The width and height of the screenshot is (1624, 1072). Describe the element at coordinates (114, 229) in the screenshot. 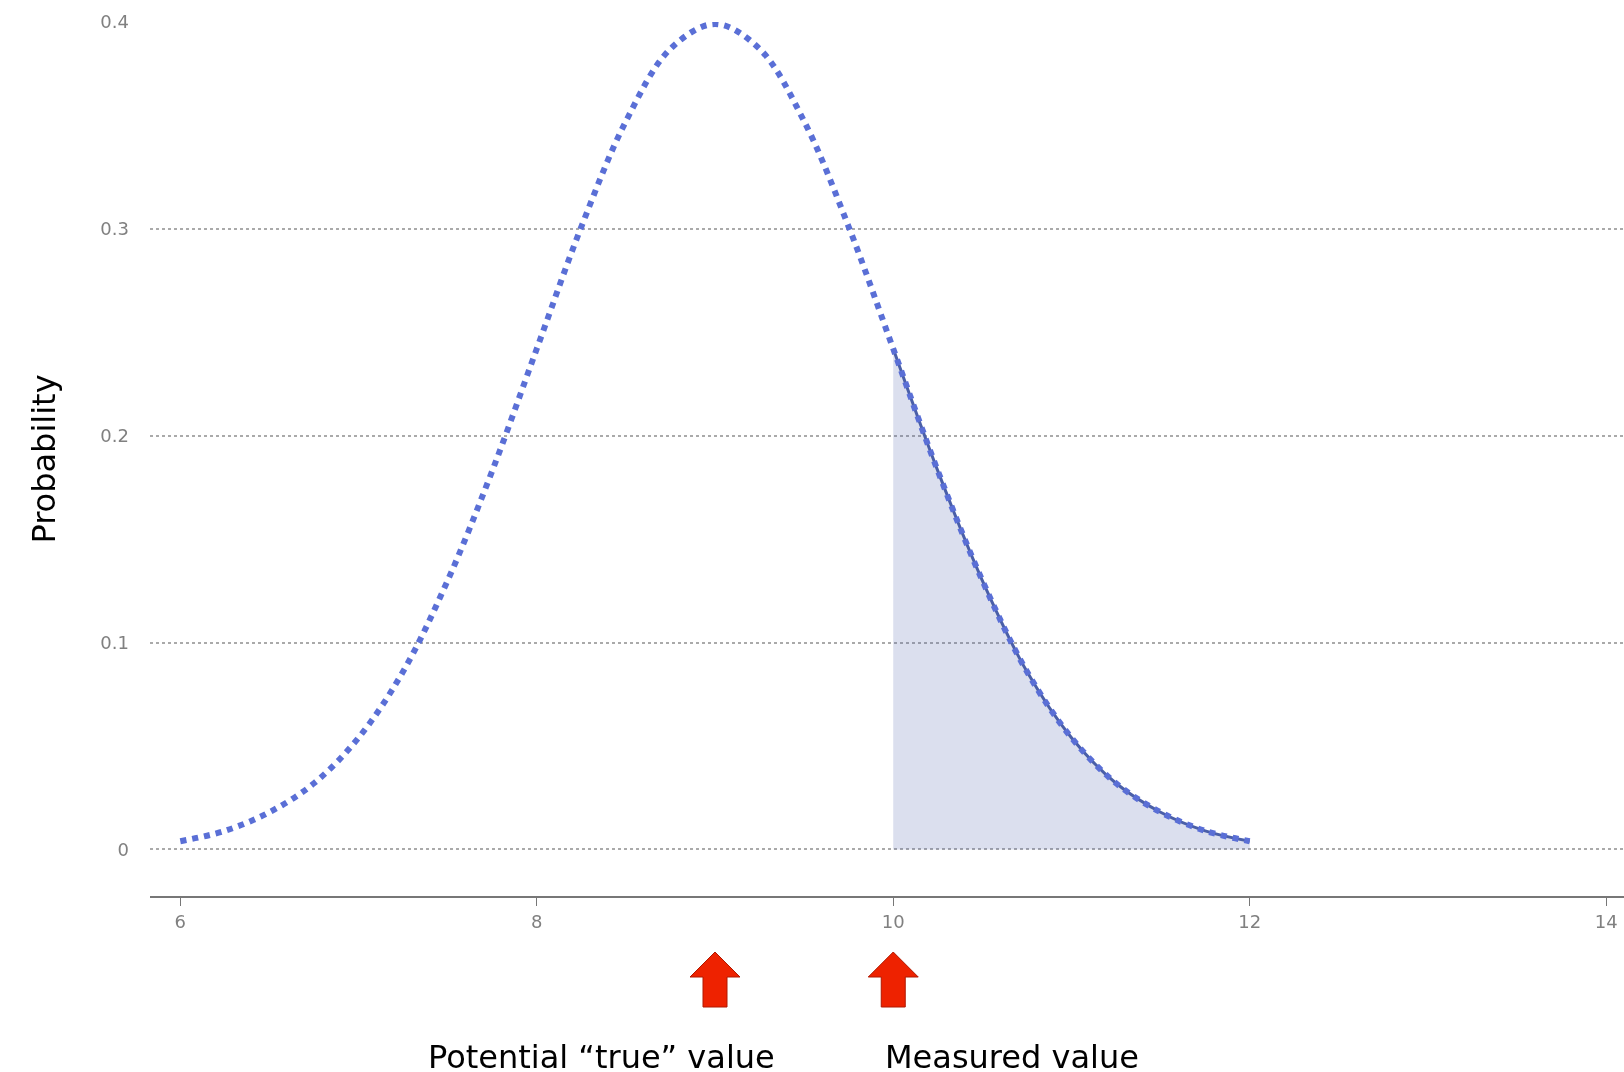

I see `y-tick-label: 0.3` at that location.